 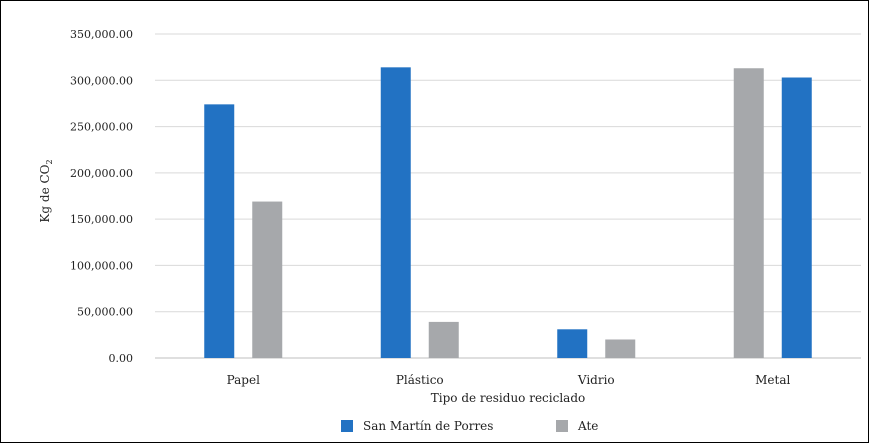 What do you see at coordinates (101, 80) in the screenshot?
I see `y-tick-label: 300,000.00` at bounding box center [101, 80].